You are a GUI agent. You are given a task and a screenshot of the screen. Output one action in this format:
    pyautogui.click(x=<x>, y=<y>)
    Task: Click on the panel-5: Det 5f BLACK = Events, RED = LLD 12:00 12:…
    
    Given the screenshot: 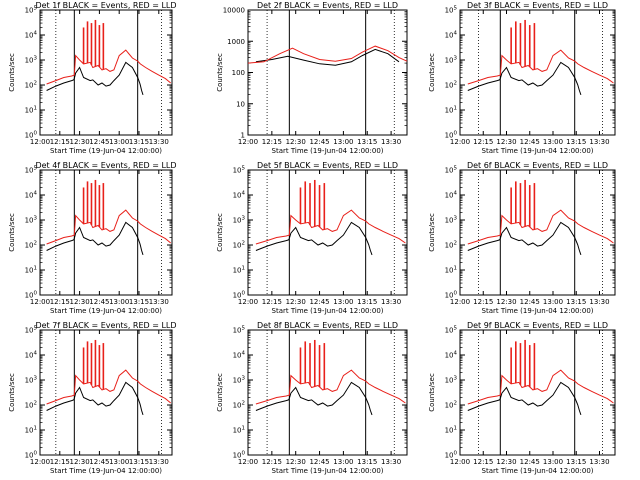 What is the action you would take?
    pyautogui.click(x=312, y=238)
    